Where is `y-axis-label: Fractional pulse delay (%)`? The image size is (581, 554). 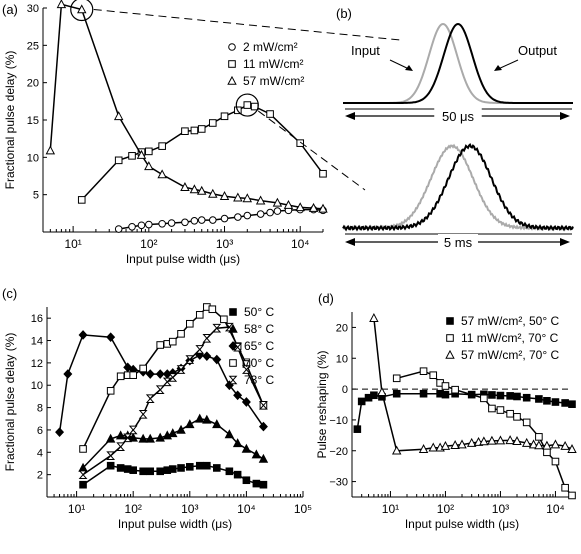 y-axis-label: Fractional pulse delay (%) is located at coordinates (10, 120).